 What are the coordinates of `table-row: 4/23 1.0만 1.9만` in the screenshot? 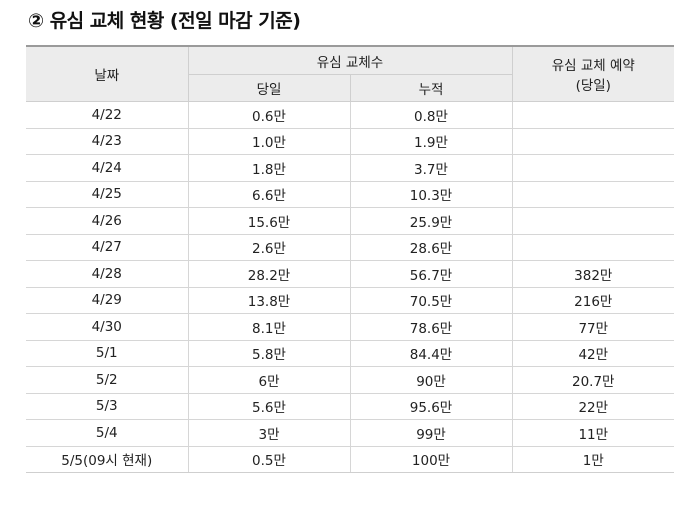 It's located at (350, 141).